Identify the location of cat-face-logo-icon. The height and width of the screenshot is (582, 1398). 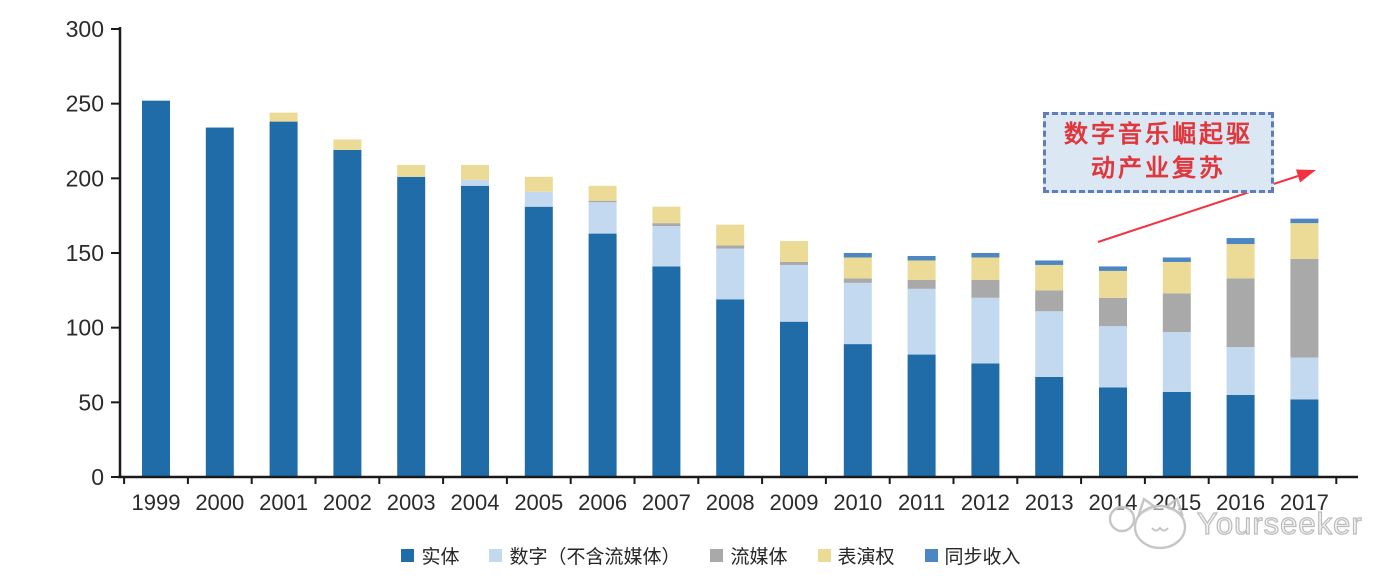
(1147, 523).